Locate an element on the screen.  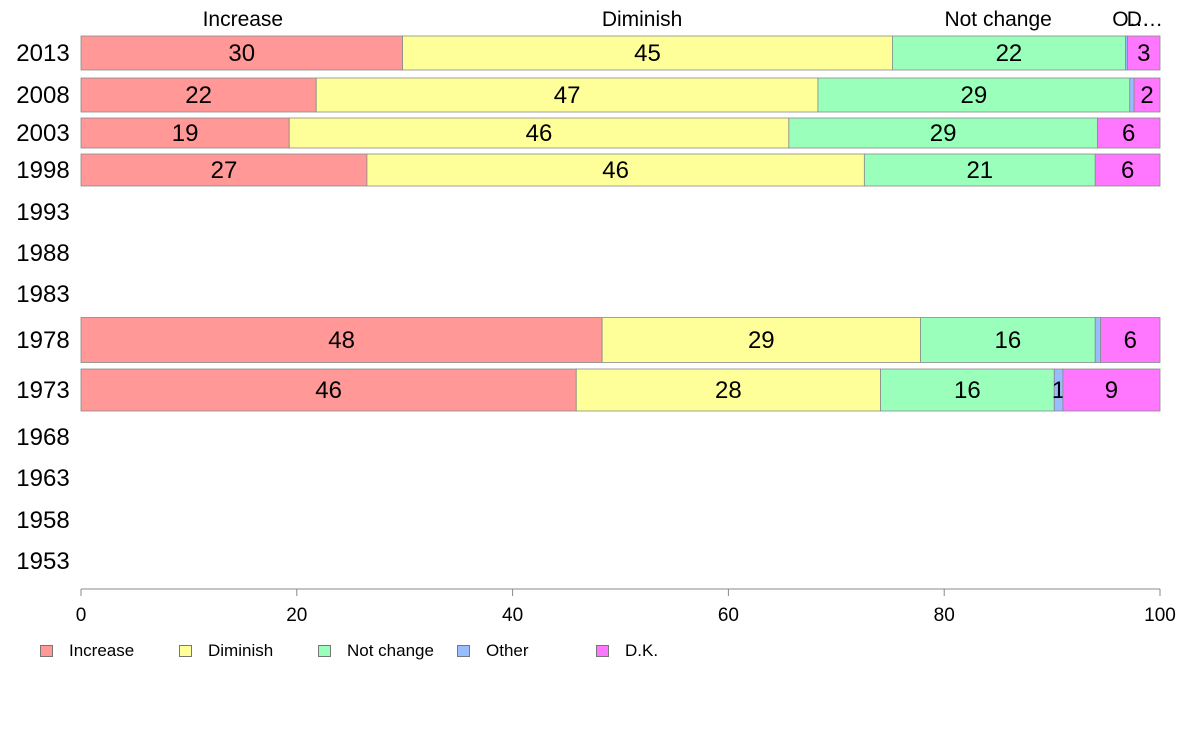
legend-item-other: Other is located at coordinates (493, 651).